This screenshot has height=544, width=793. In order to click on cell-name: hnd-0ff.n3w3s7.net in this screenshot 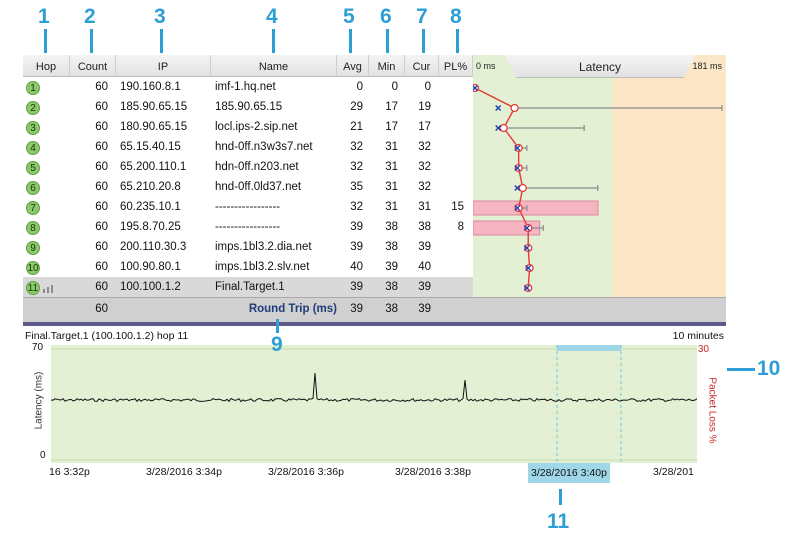, I will do `click(264, 147)`.